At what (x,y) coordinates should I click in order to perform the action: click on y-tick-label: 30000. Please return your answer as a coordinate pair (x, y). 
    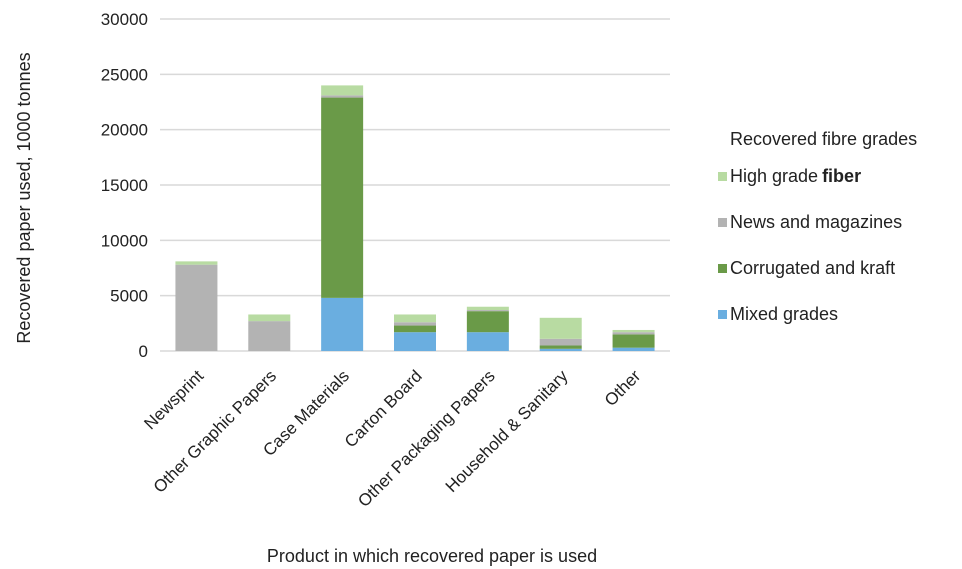
    Looking at the image, I should click on (124, 19).